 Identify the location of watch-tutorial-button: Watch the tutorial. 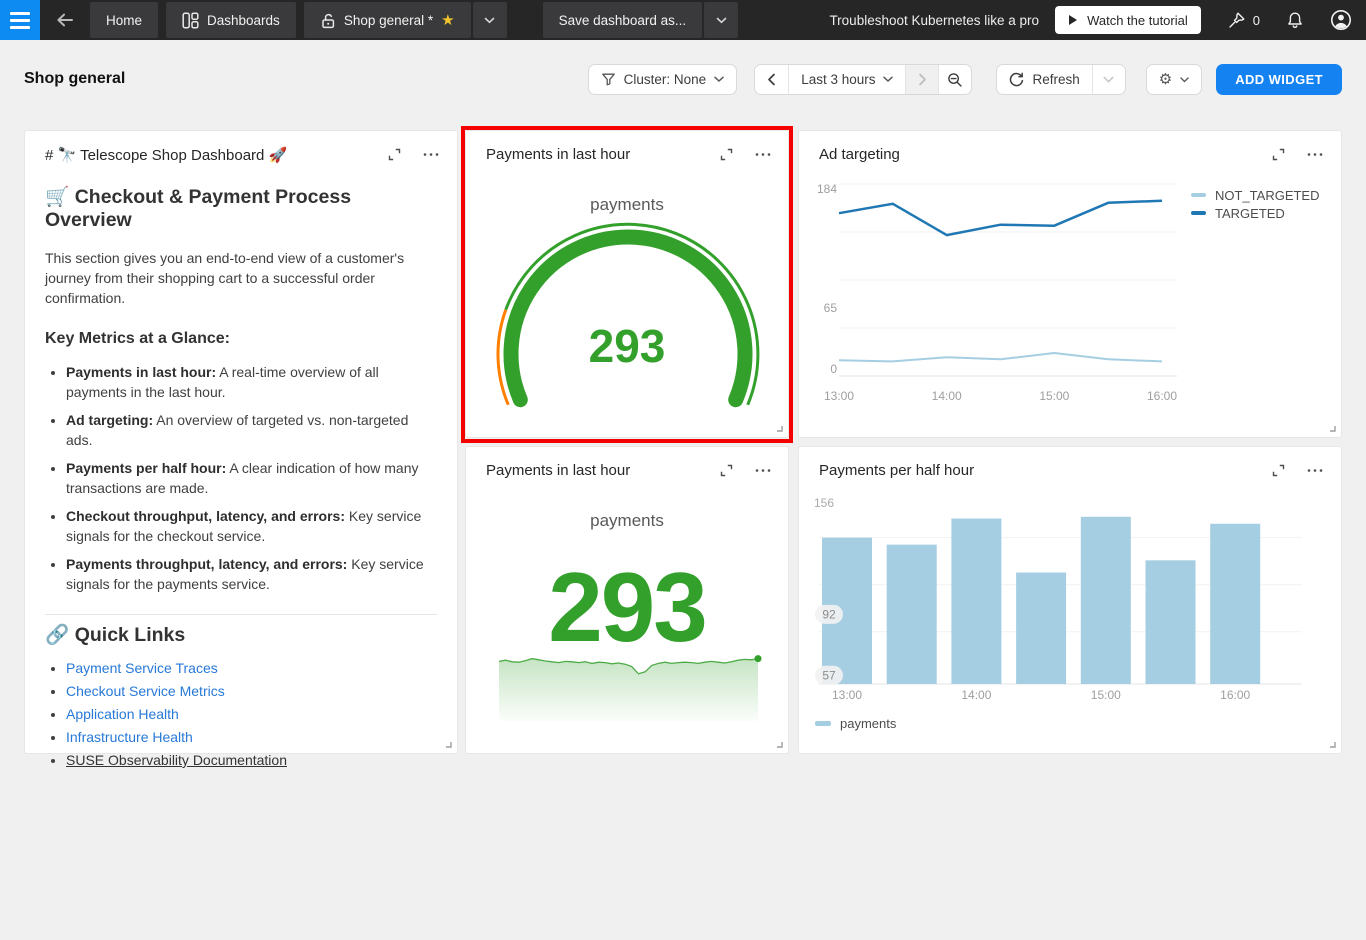
(1128, 20).